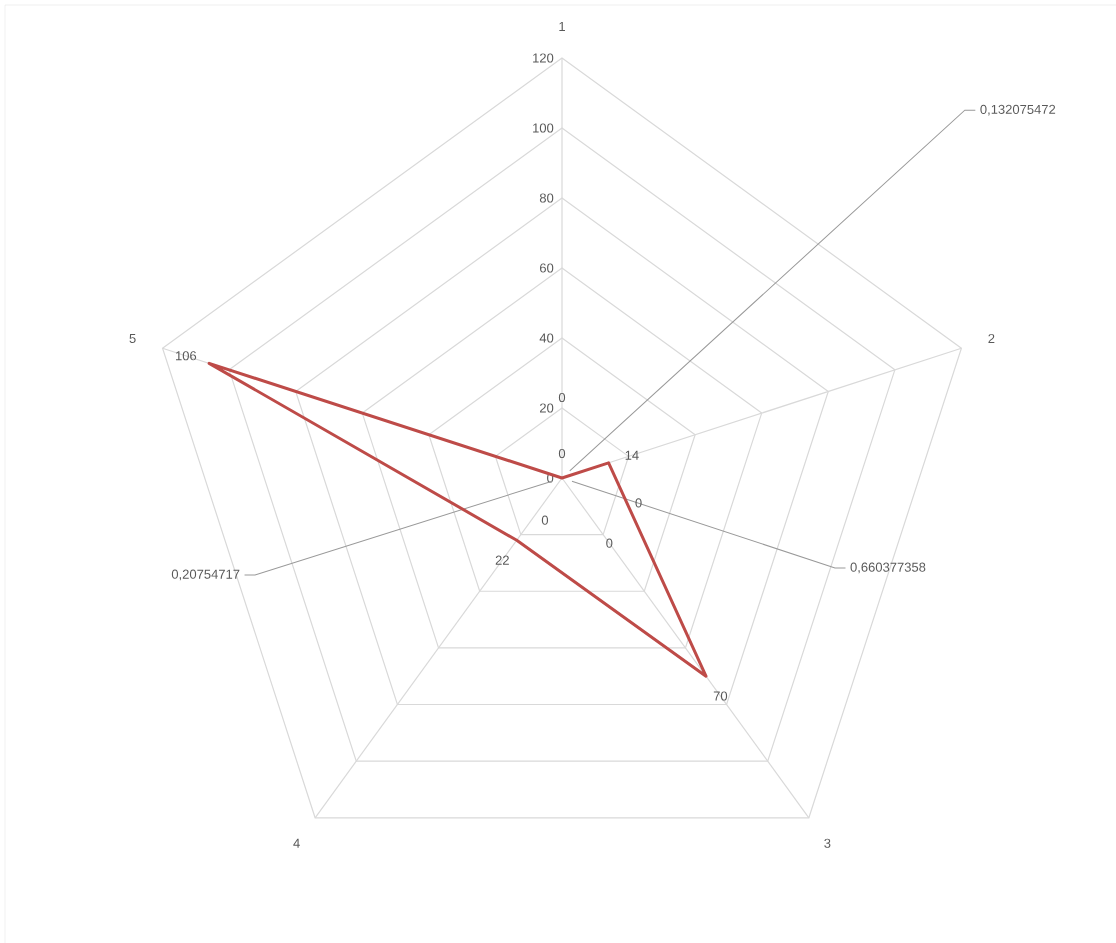 Image resolution: width=1116 pixels, height=943 pixels. I want to click on text: 0,20754717, so click(205, 575).